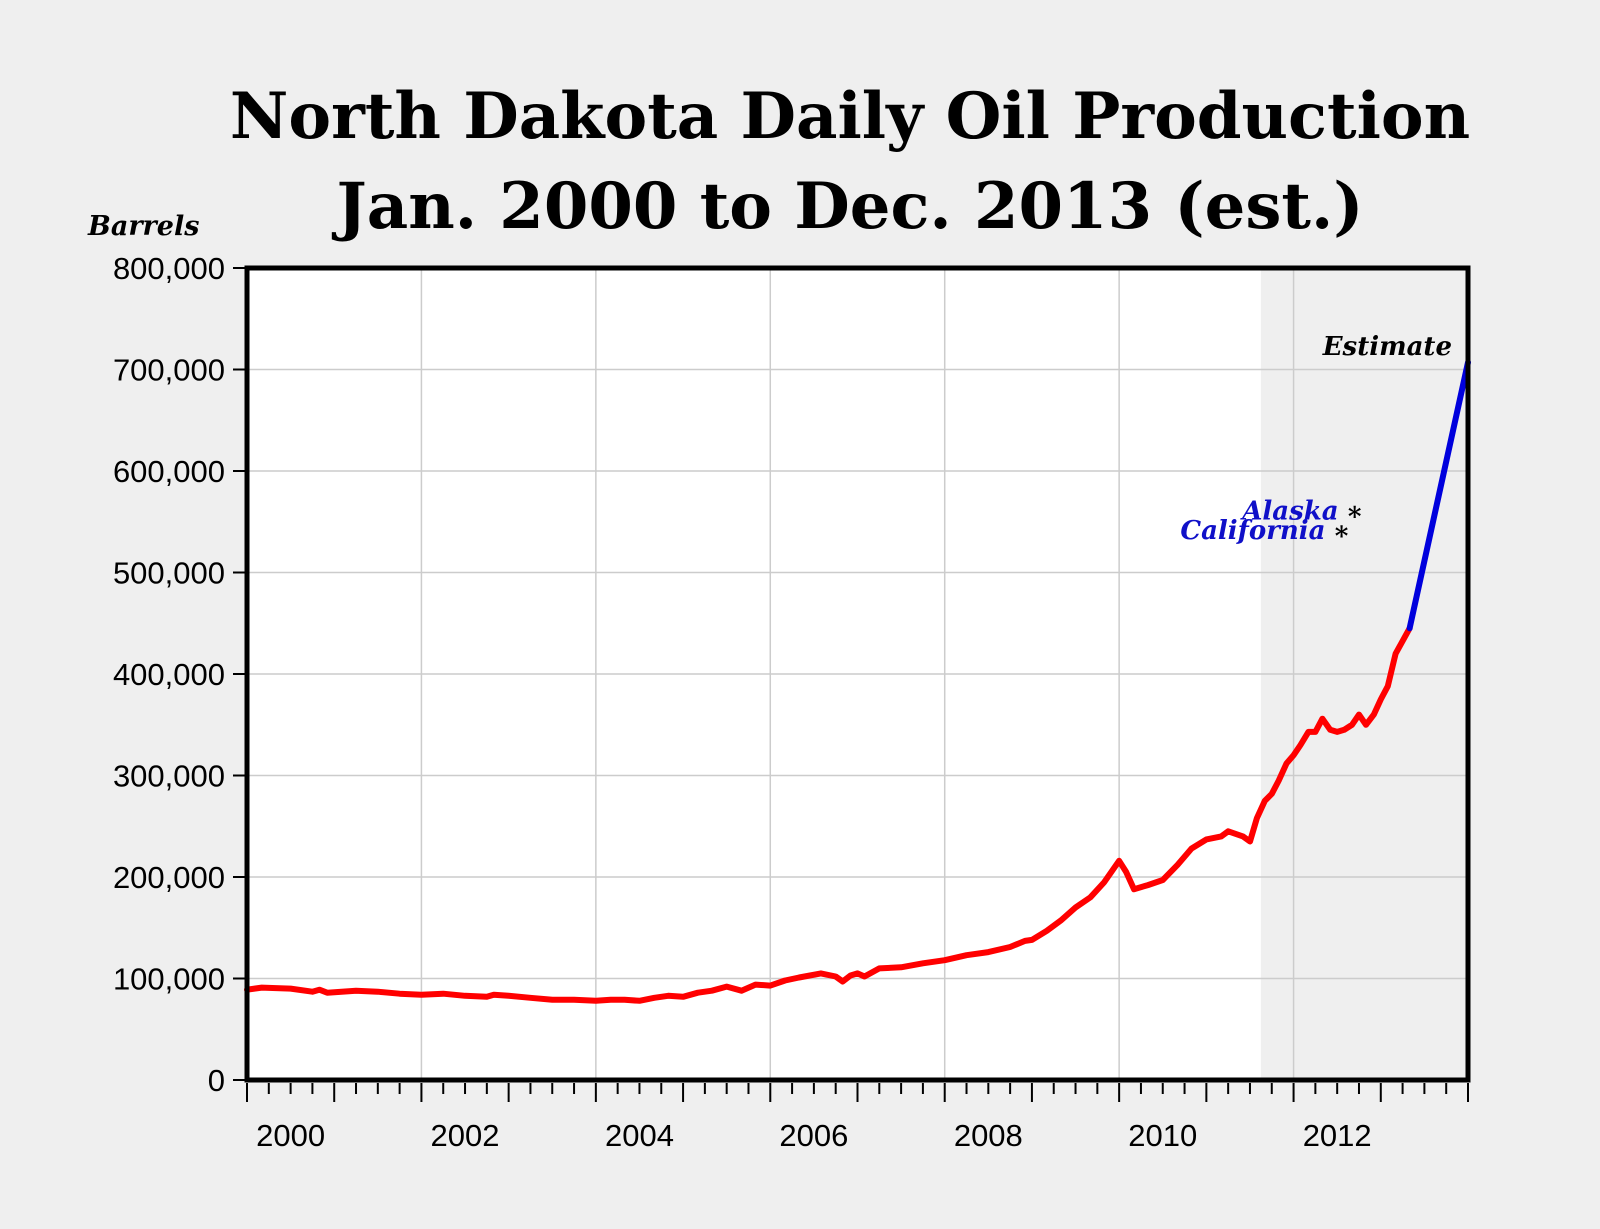 This screenshot has width=1600, height=1229. I want to click on x-tick-label-2: 2004, so click(639, 1135).